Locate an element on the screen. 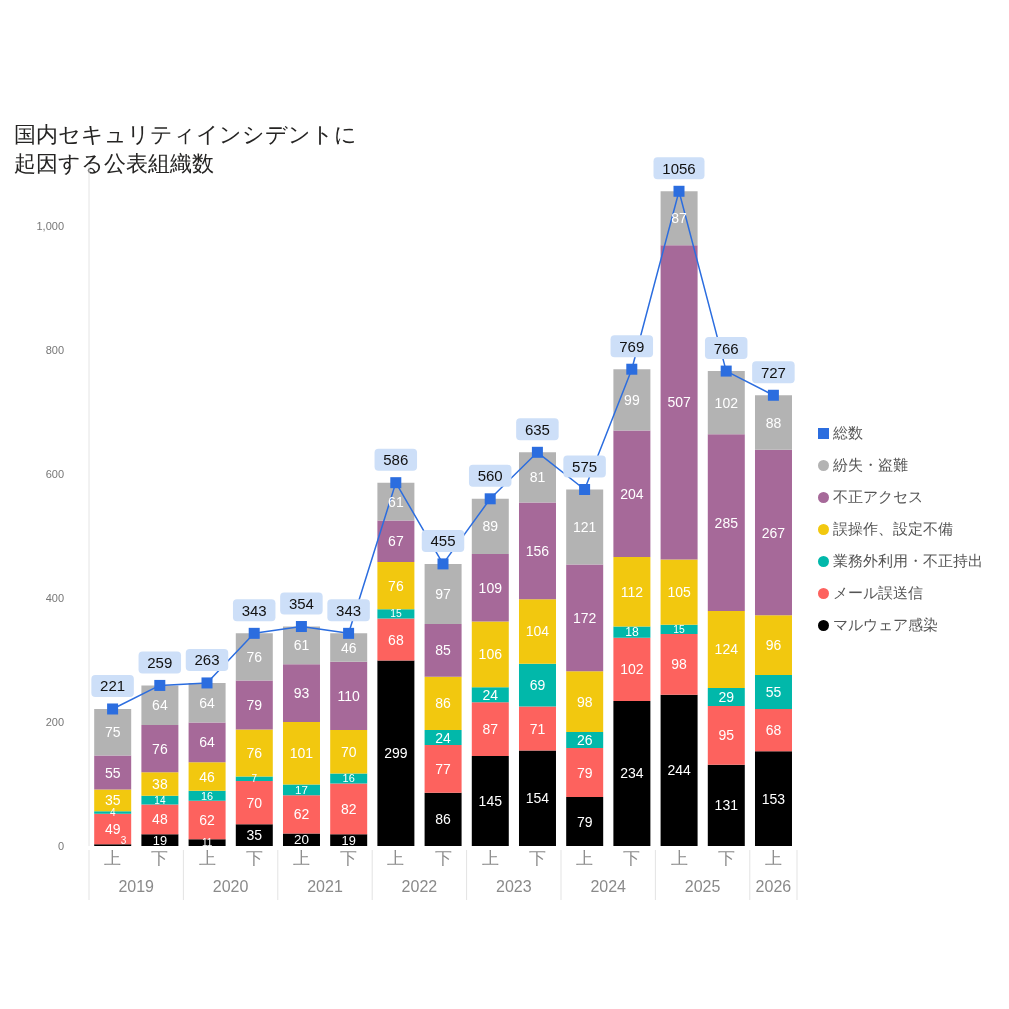 The width and height of the screenshot is (1009, 1009). chart-title: 国内セキュリティインシデントに起因する公表組織数 is located at coordinates (186, 149).